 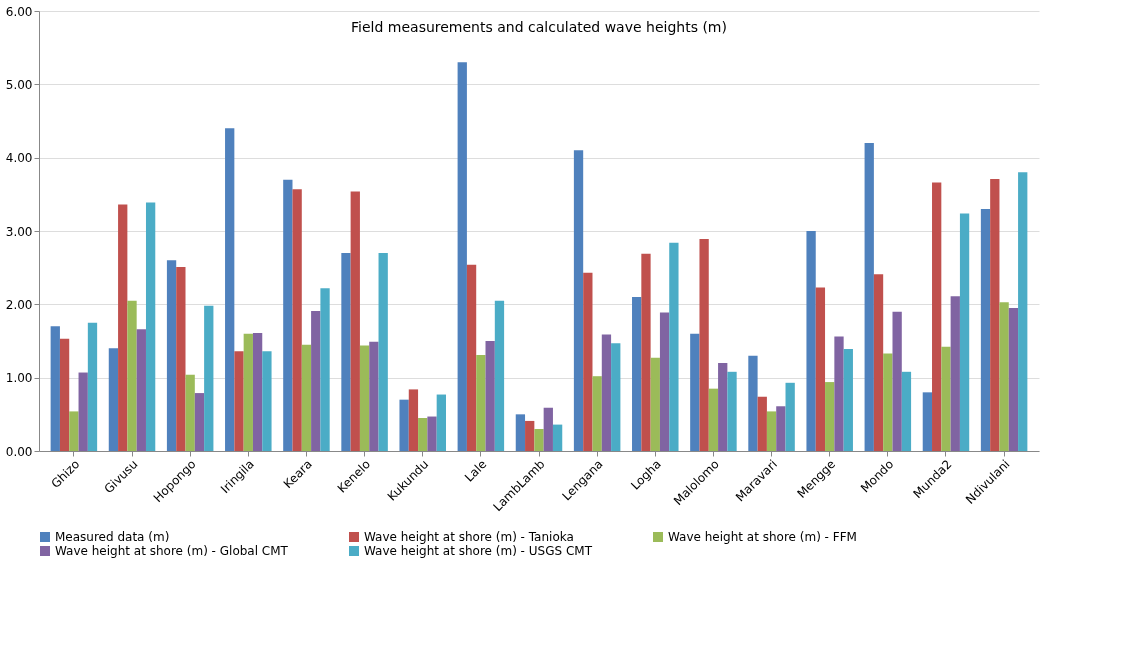 I want to click on legend-label: Measured data (m), so click(x=112, y=537).